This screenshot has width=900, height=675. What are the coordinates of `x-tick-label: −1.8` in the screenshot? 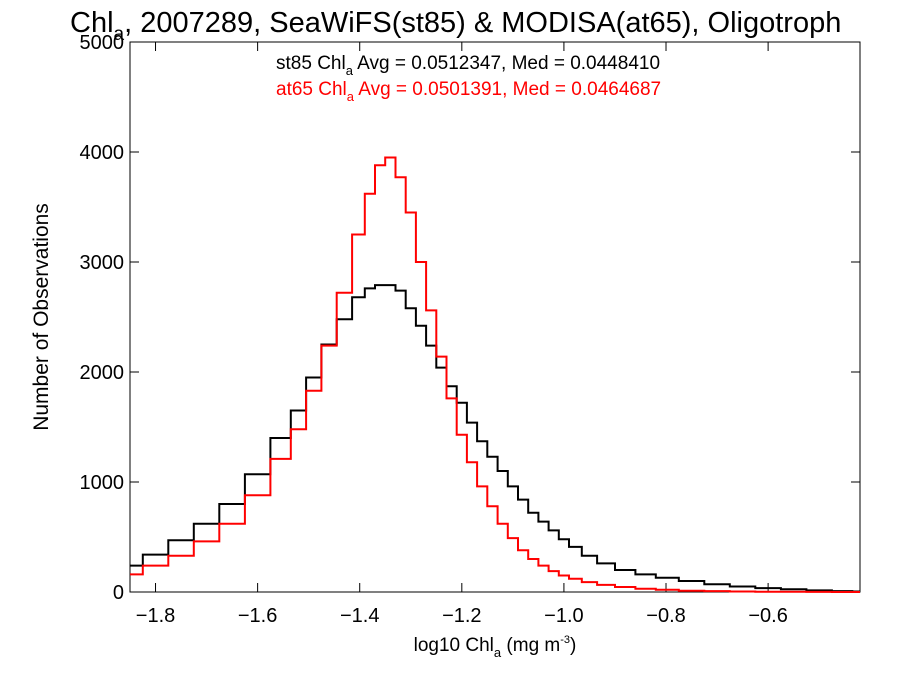 It's located at (155, 616).